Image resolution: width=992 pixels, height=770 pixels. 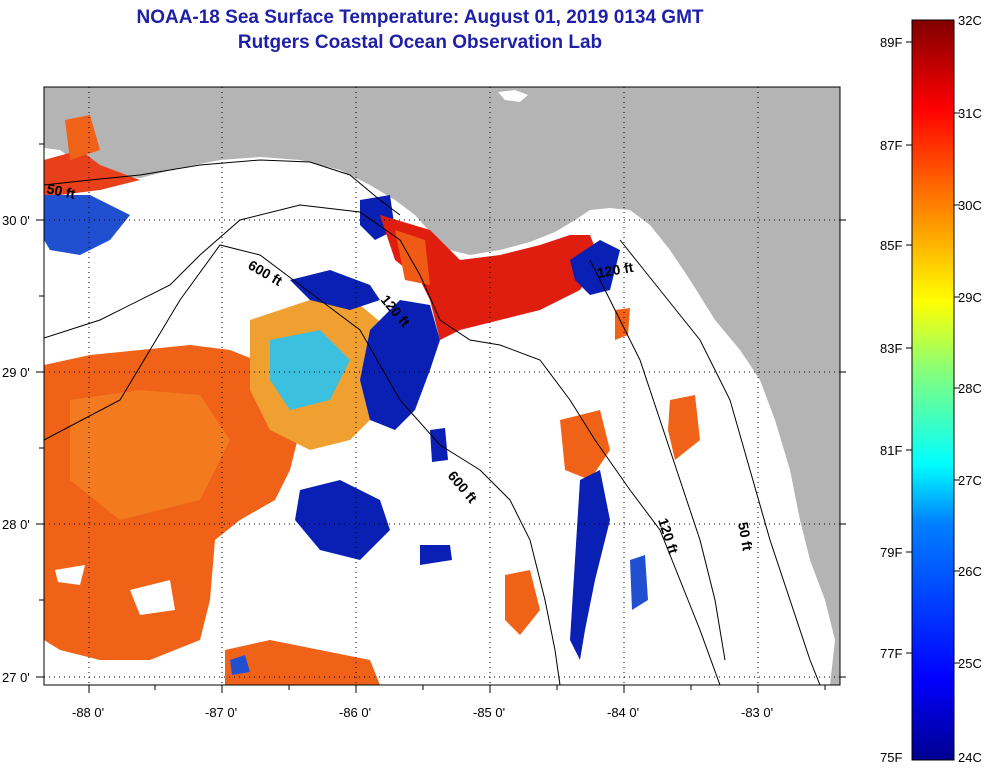 What do you see at coordinates (222, 187) in the screenshot?
I see `contour-50ft-west` at bounding box center [222, 187].